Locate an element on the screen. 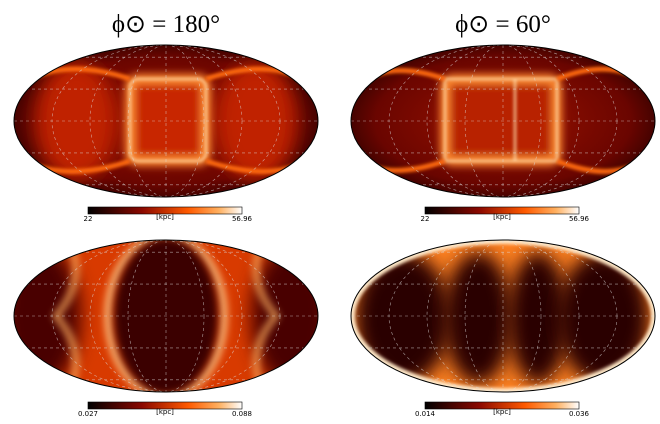  colorbar-max: 0.088 is located at coordinates (242, 414).